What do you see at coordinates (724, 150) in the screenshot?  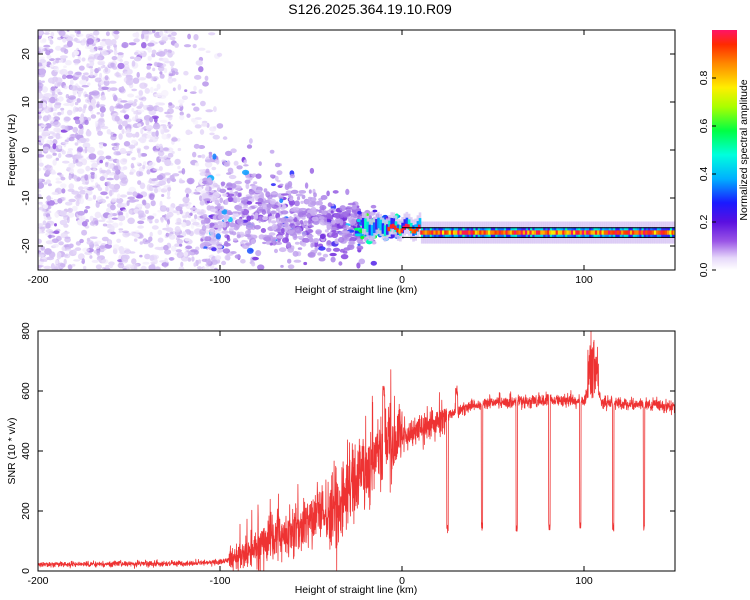 I see `colorbar-gradient` at bounding box center [724, 150].